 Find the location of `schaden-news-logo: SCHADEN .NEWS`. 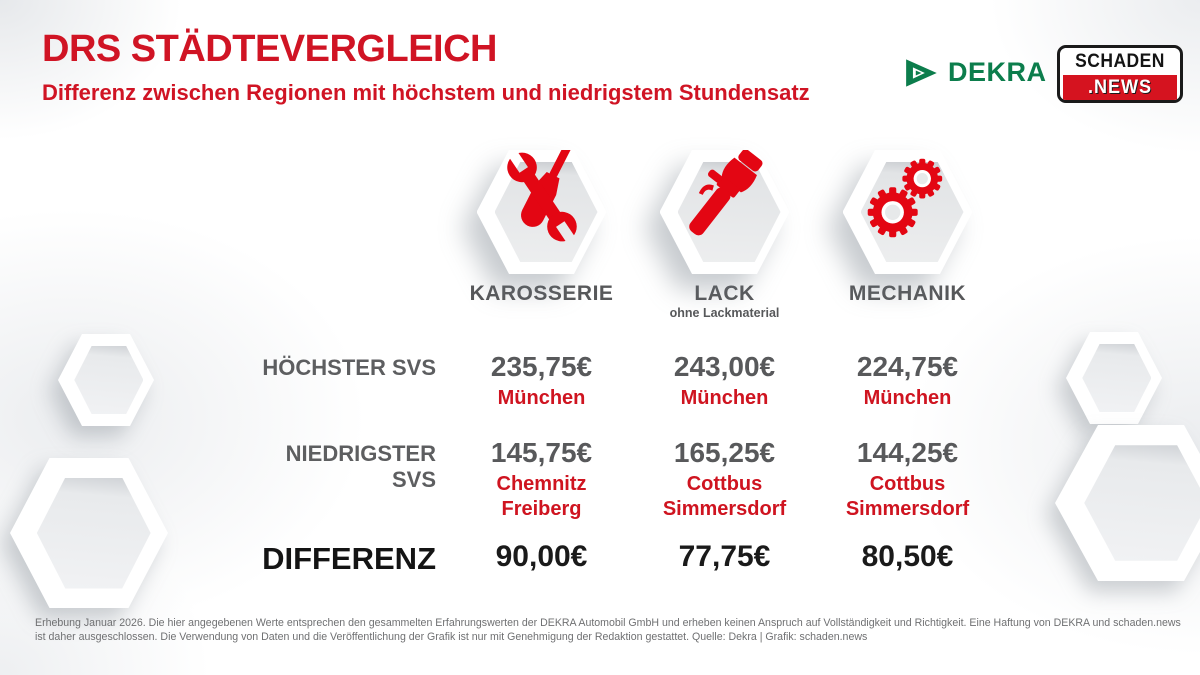

schaden-news-logo: SCHADEN .NEWS is located at coordinates (1120, 74).